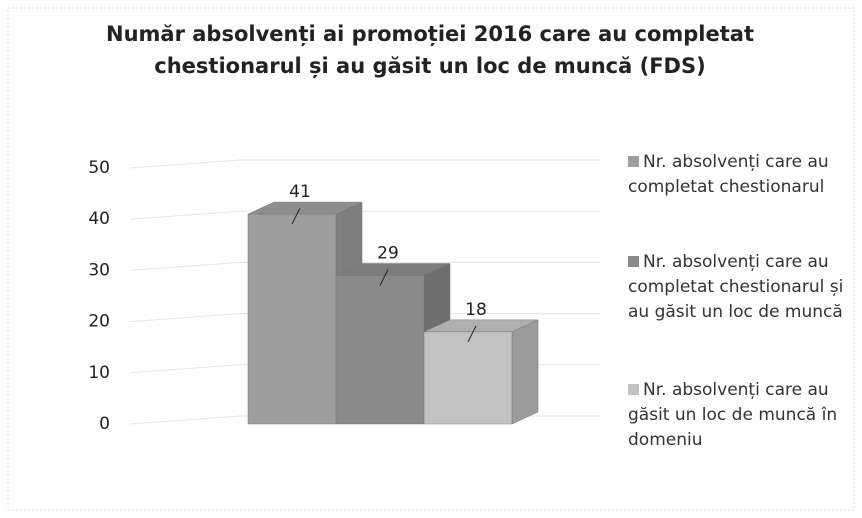 The image size is (862, 518). I want to click on y-tick-label: 30, so click(99, 270).